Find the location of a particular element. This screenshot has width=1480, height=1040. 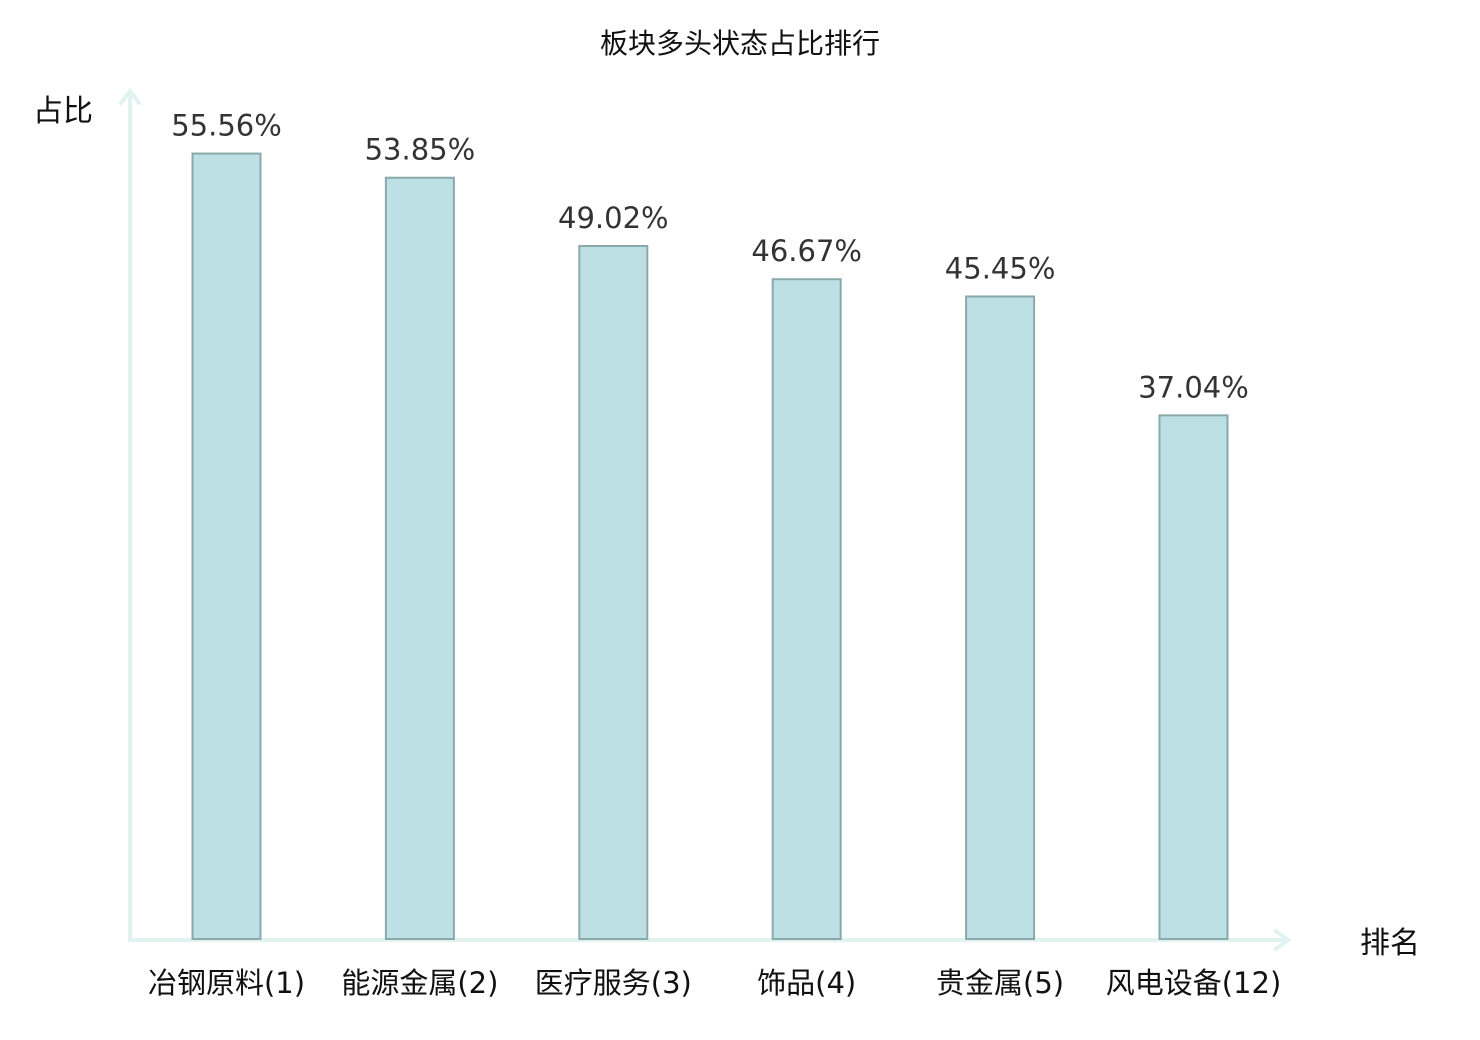

y-axis-arrow-icon is located at coordinates (130, 96).